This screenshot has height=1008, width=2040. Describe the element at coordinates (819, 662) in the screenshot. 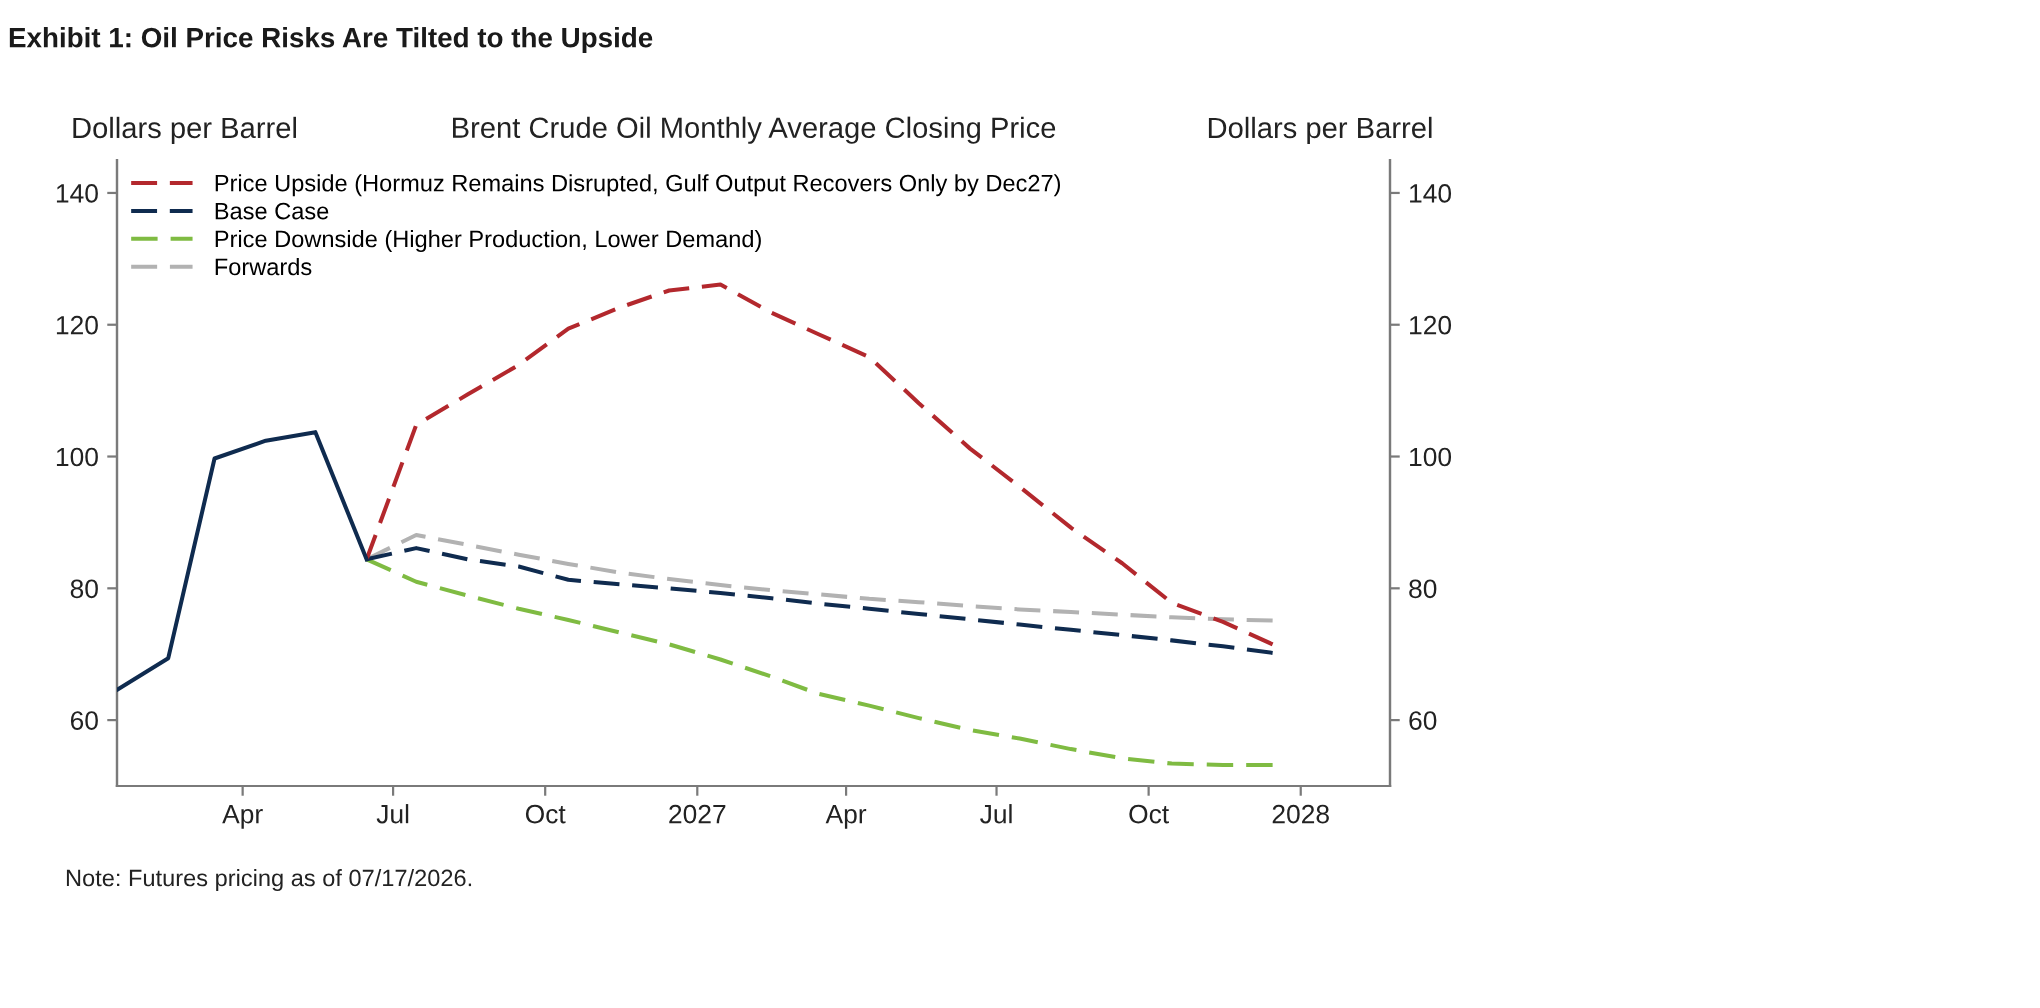

I see `line-series` at that location.